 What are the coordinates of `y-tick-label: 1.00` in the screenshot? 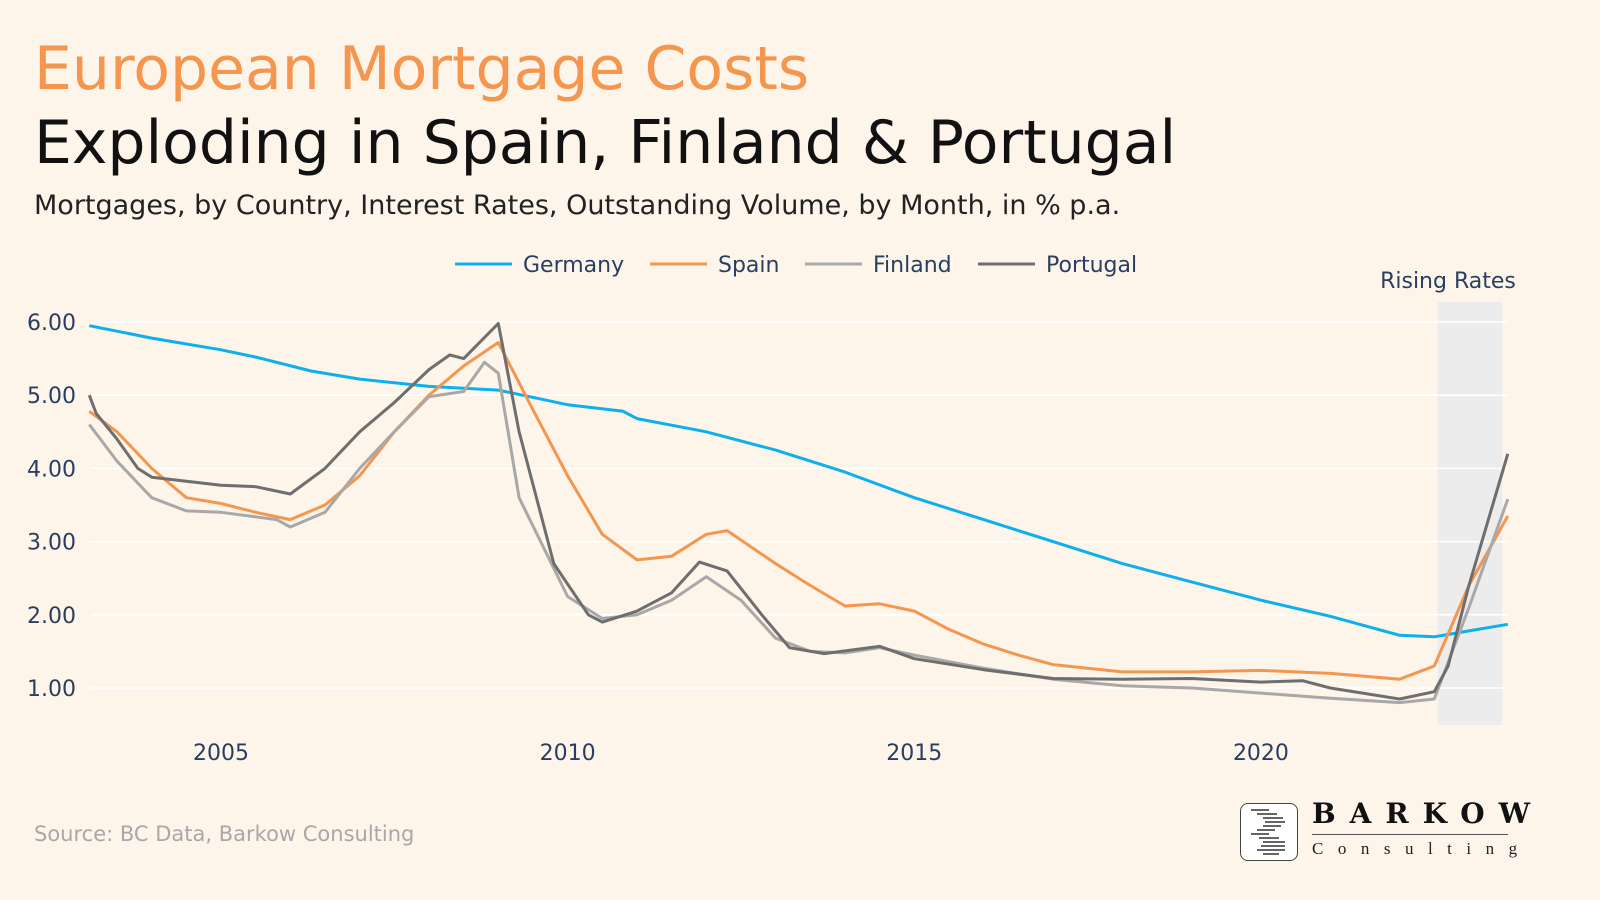 It's located at (51, 689).